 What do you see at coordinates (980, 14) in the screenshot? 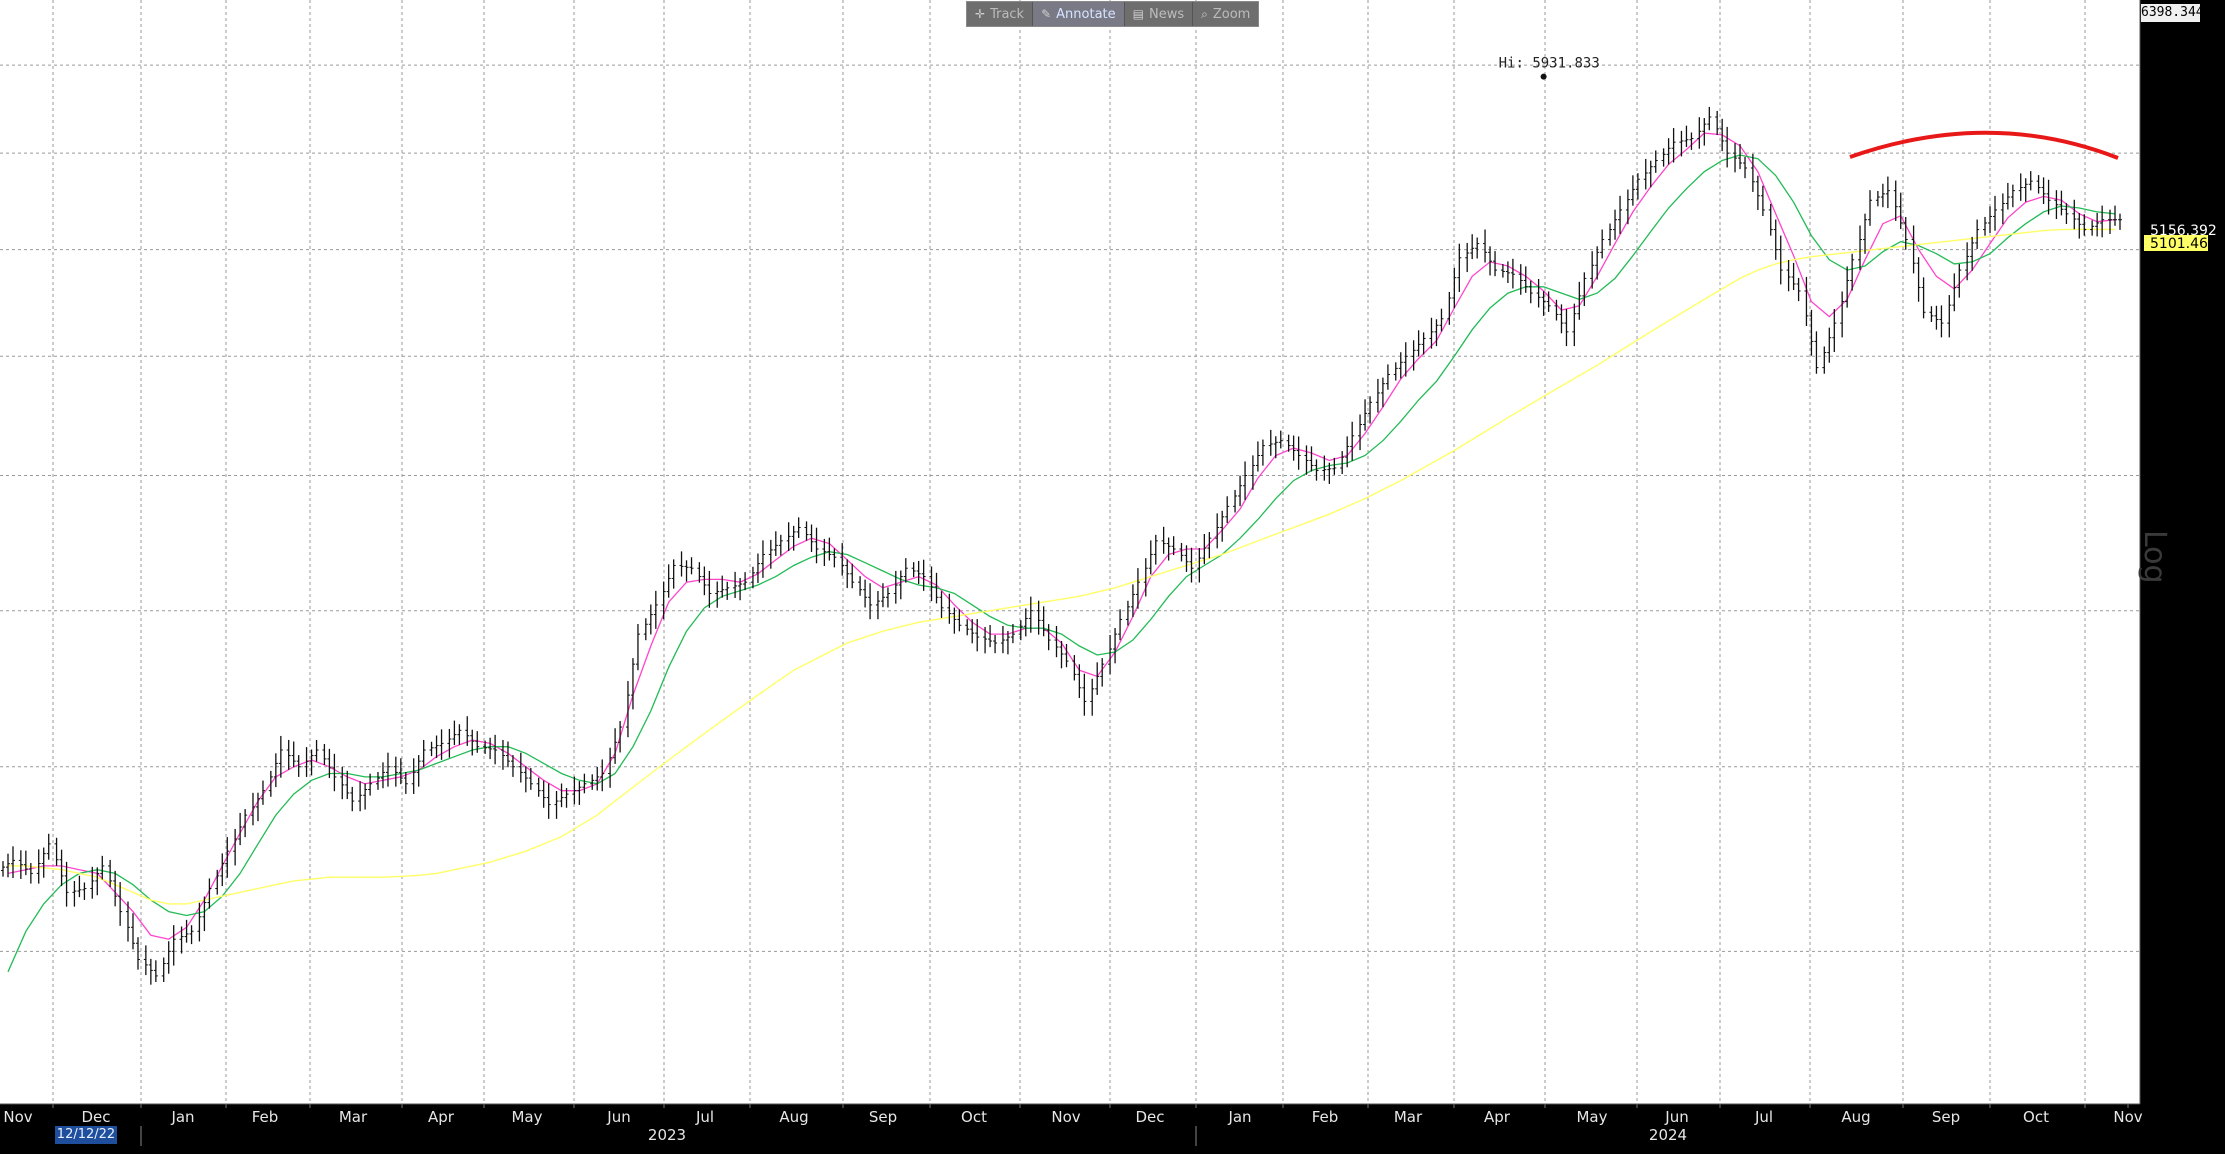
I see `crosshair-icon: ✛` at bounding box center [980, 14].